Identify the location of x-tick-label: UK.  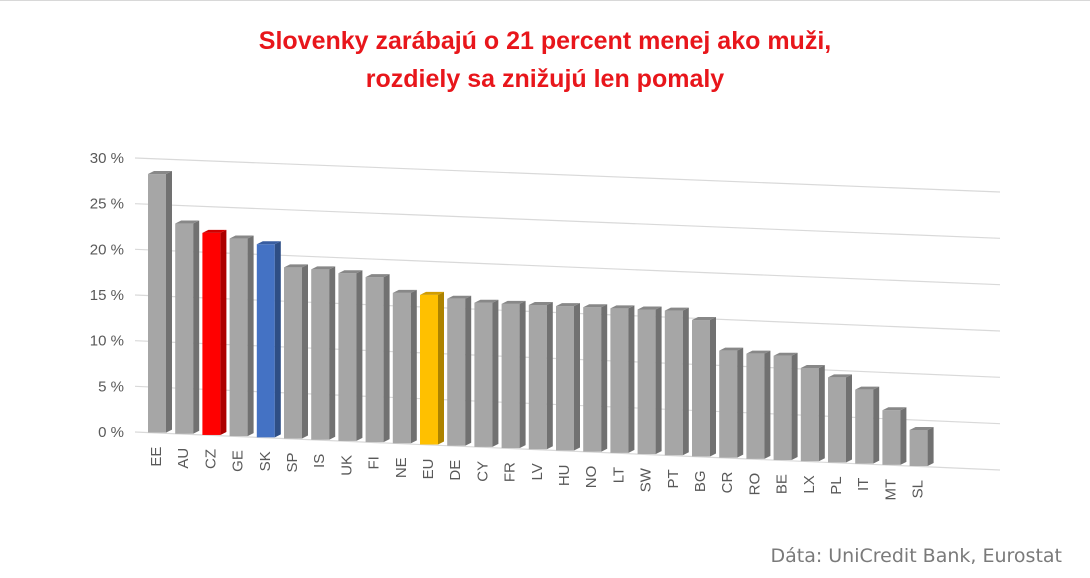
(346, 465).